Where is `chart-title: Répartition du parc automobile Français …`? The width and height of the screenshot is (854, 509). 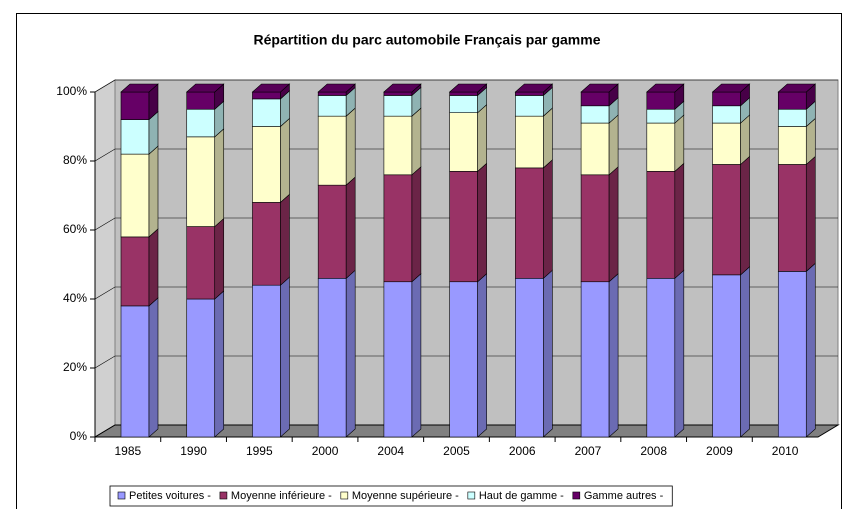 chart-title: Répartition du parc automobile Français … is located at coordinates (427, 40).